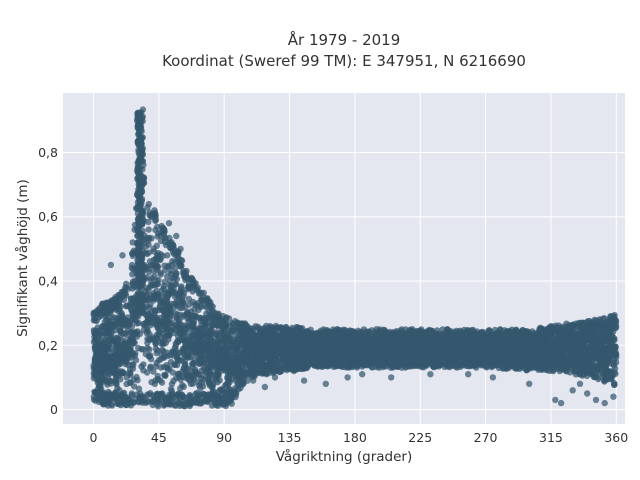 The image size is (640, 480). Describe the element at coordinates (344, 39) in the screenshot. I see `chart-title-line-1: År 1979 - 2019` at that location.